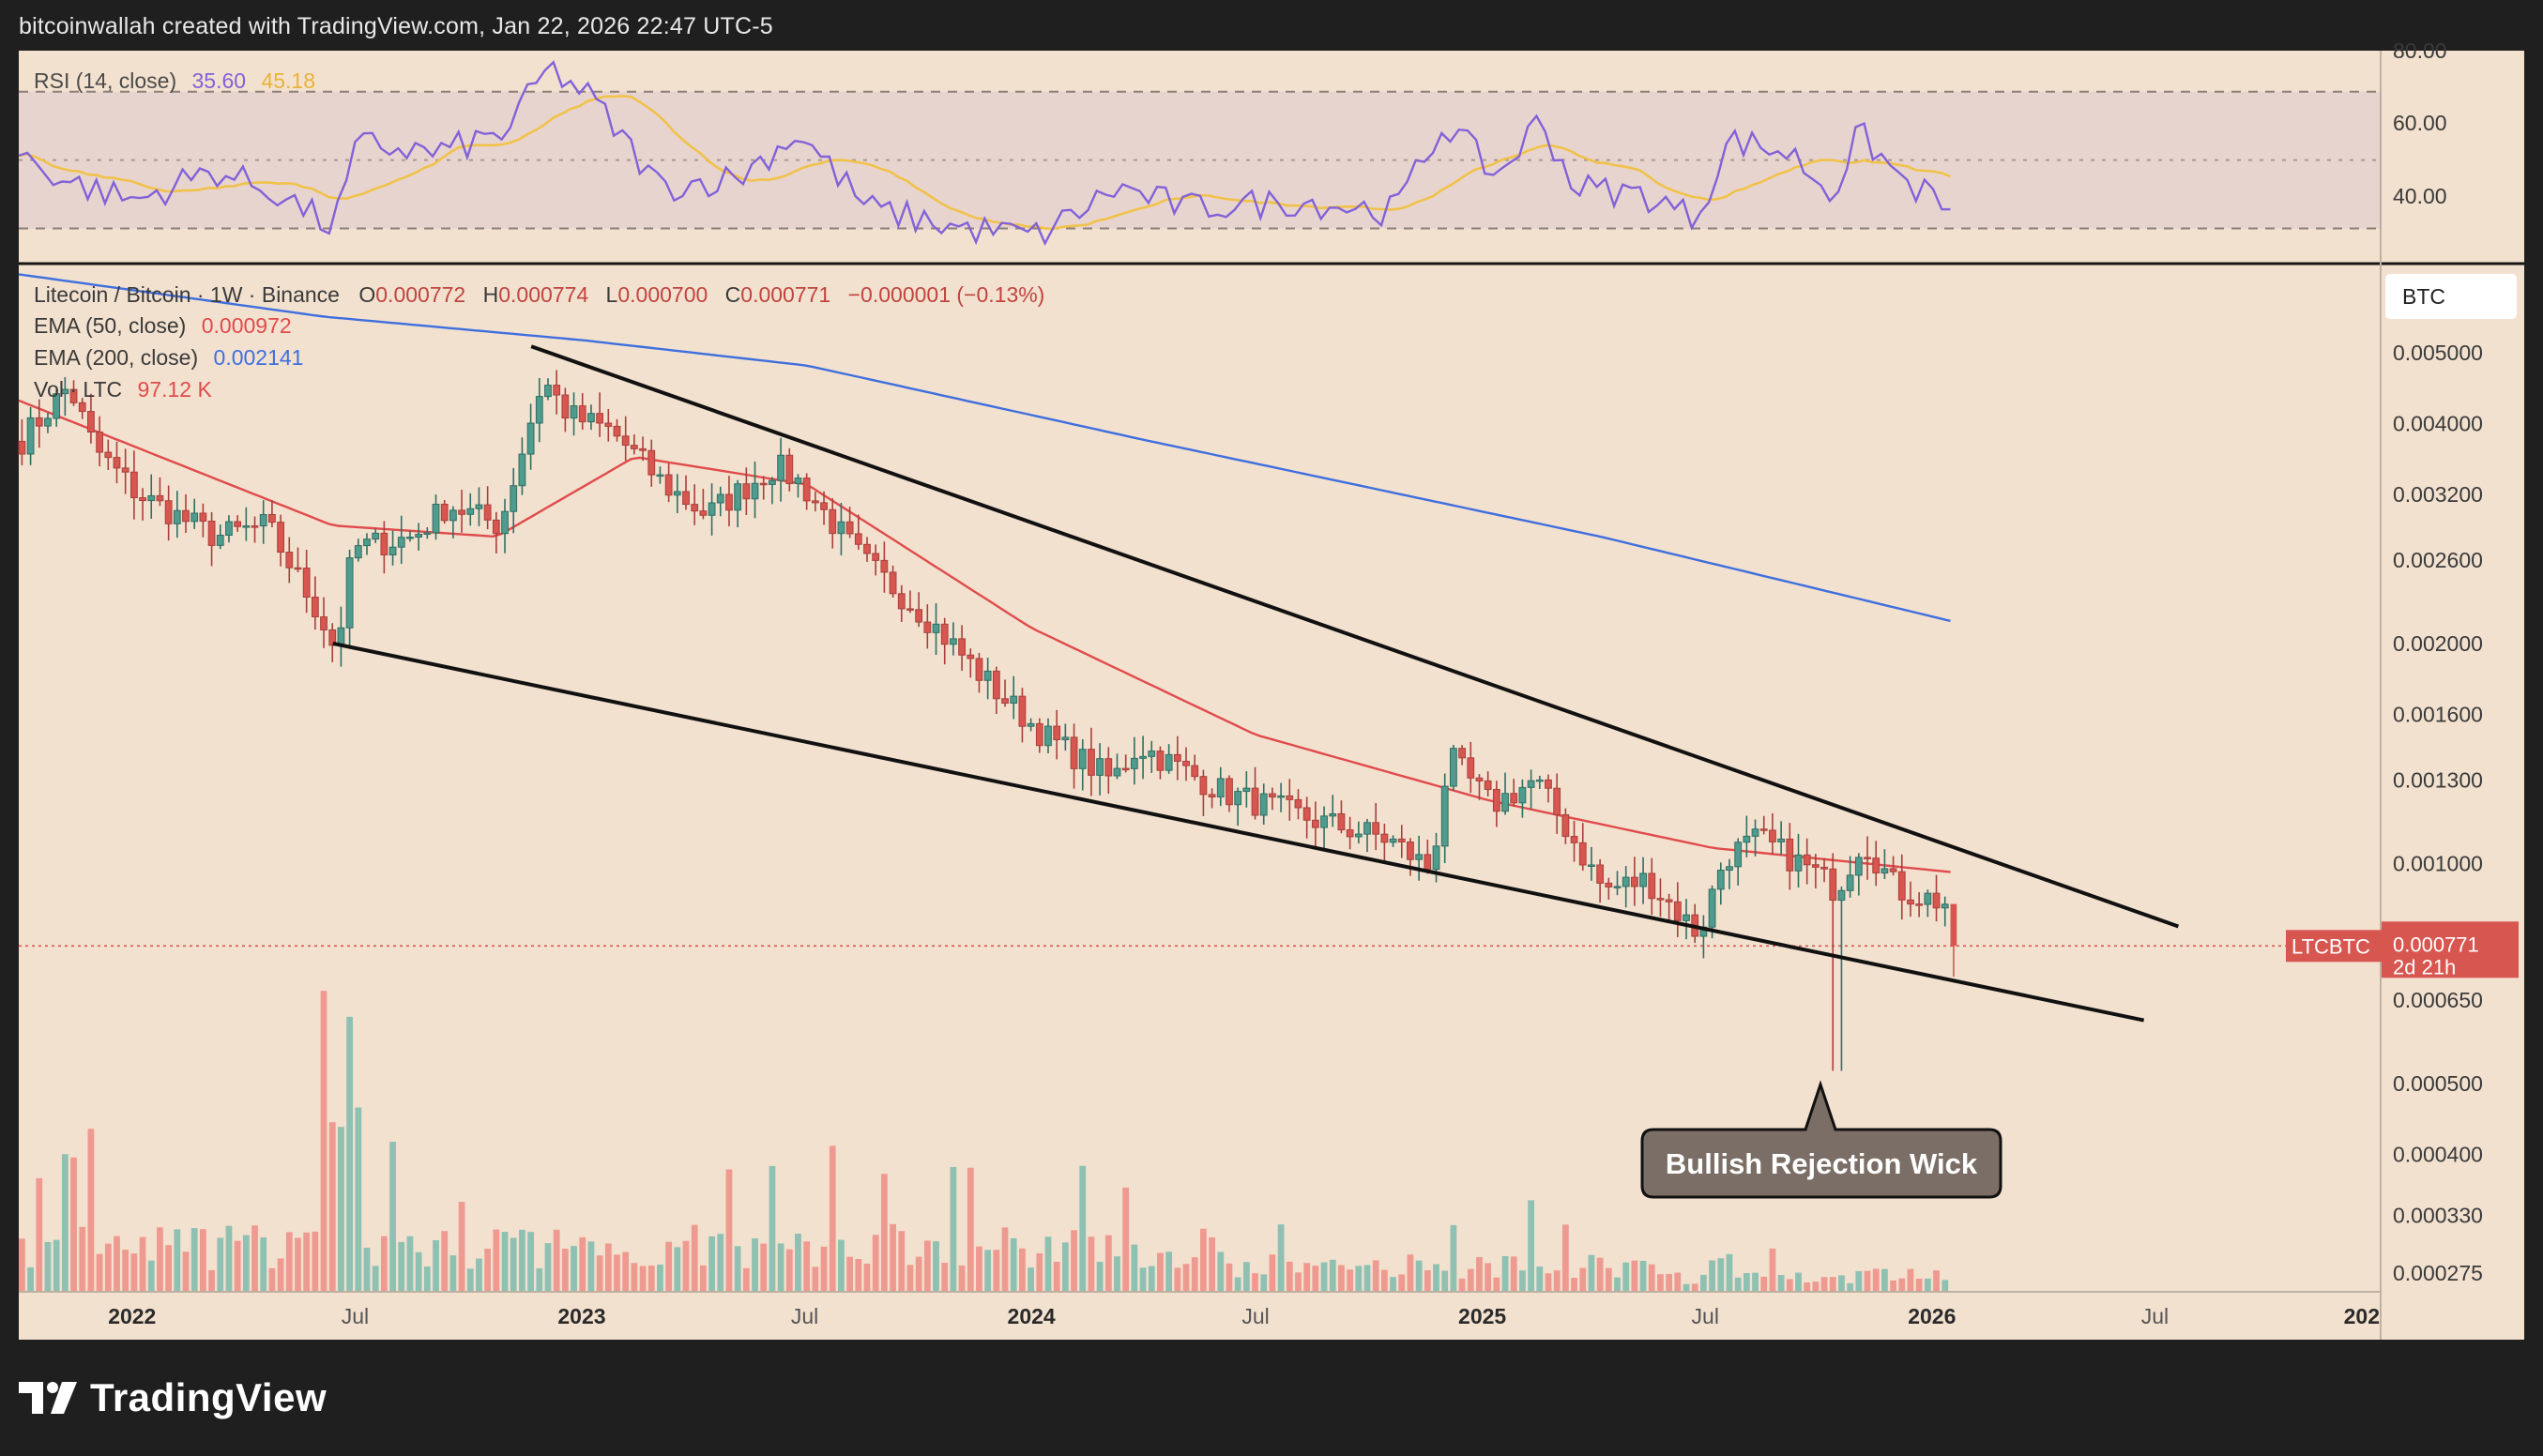  What do you see at coordinates (2420, 50) in the screenshot?
I see `rsi-tick-80: 80.00` at bounding box center [2420, 50].